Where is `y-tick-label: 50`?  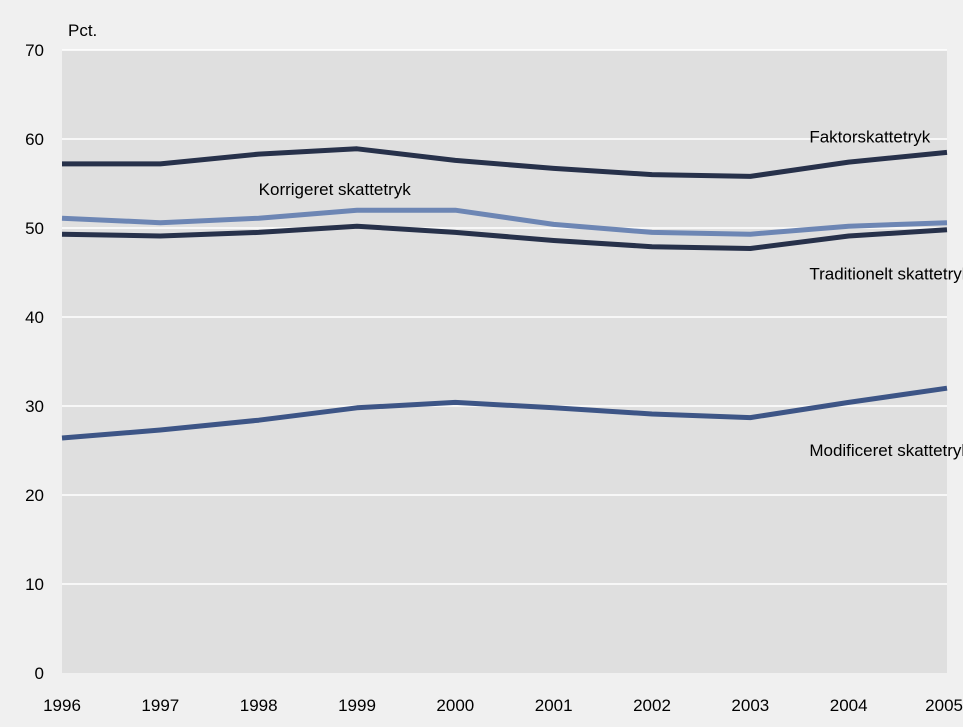
y-tick-label: 50 is located at coordinates (34, 228).